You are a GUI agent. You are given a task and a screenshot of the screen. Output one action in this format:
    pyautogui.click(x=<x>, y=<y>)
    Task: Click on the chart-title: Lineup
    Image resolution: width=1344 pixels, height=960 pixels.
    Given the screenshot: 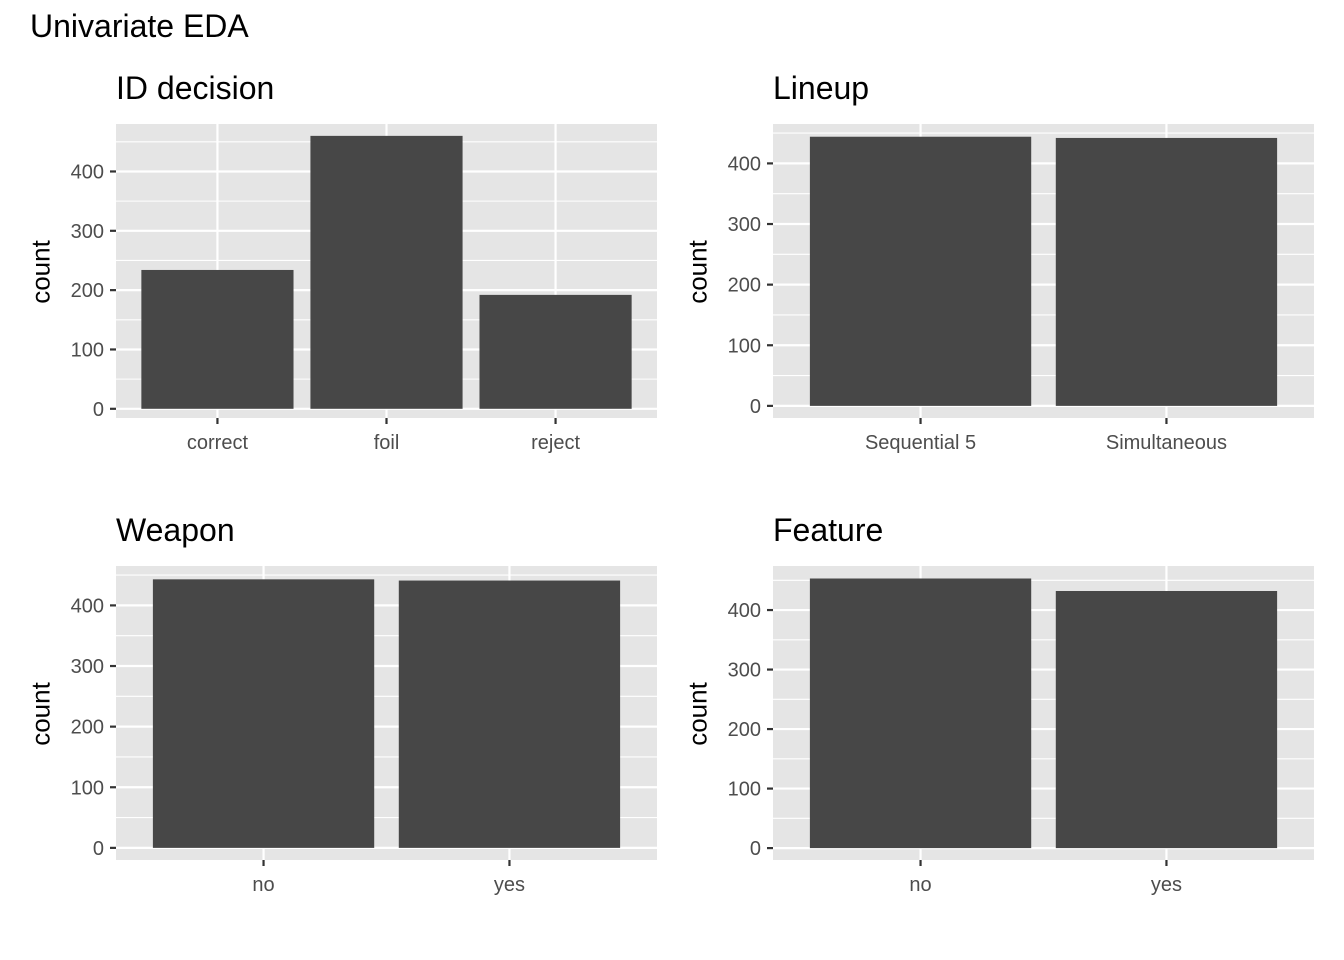 What is the action you would take?
    pyautogui.click(x=821, y=88)
    